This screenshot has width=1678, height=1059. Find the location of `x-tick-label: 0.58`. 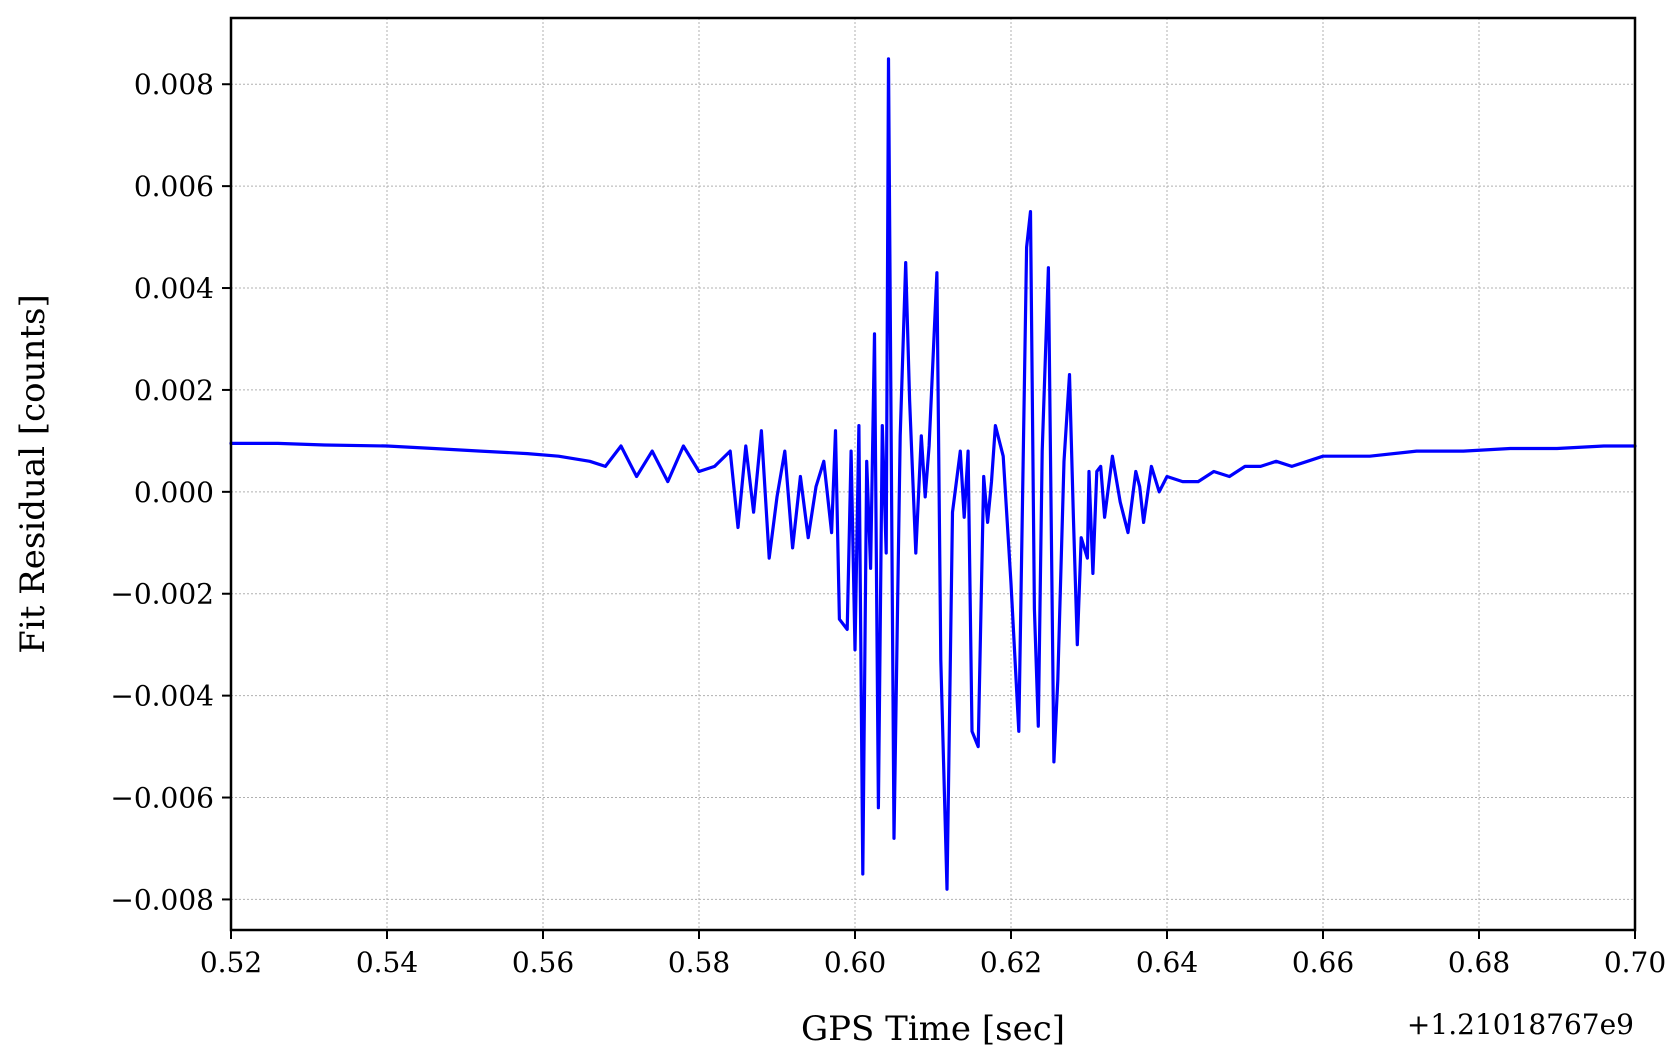

x-tick-label: 0.58 is located at coordinates (699, 962).